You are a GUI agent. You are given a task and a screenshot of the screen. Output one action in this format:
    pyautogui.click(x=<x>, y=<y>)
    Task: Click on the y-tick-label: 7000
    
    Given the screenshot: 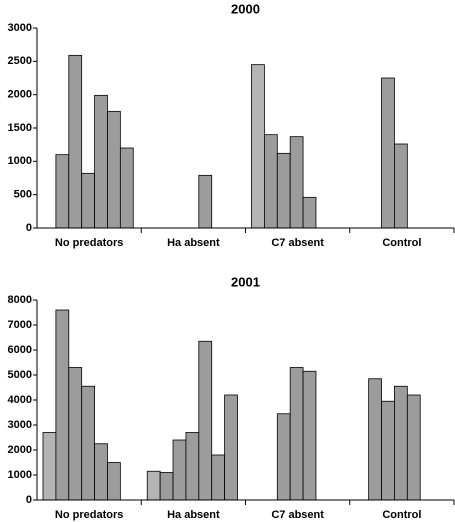 What is the action you would take?
    pyautogui.click(x=20, y=325)
    